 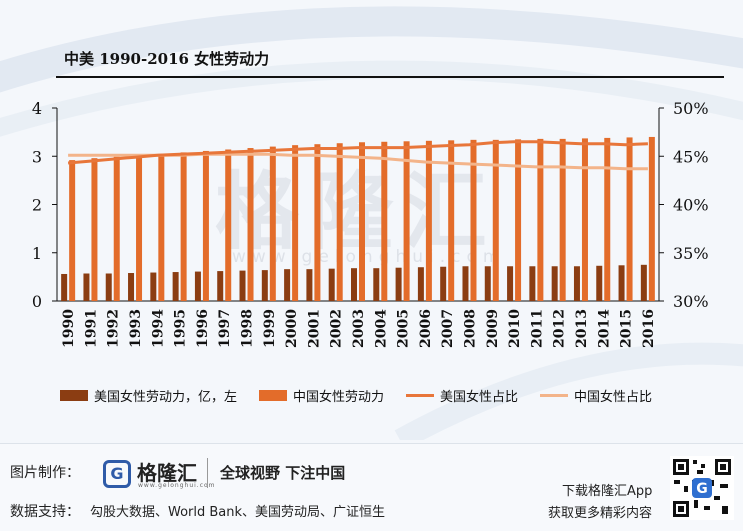 I want to click on legend-item-cn-share: 中国女性占比, so click(x=596, y=395).